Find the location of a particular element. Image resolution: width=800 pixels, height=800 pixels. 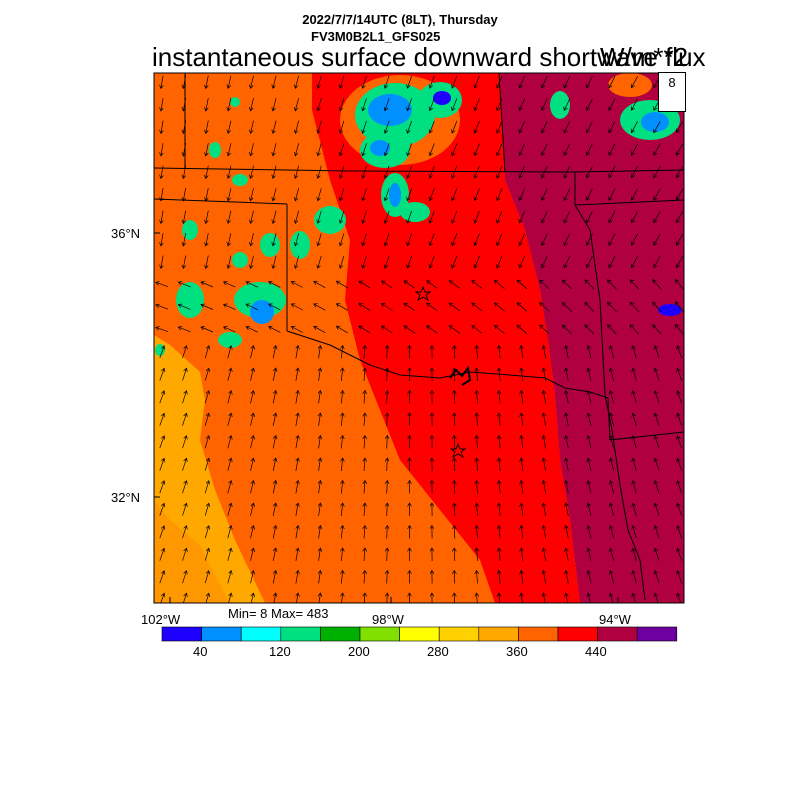

lat-label-32n: 32°N is located at coordinates (126, 497).